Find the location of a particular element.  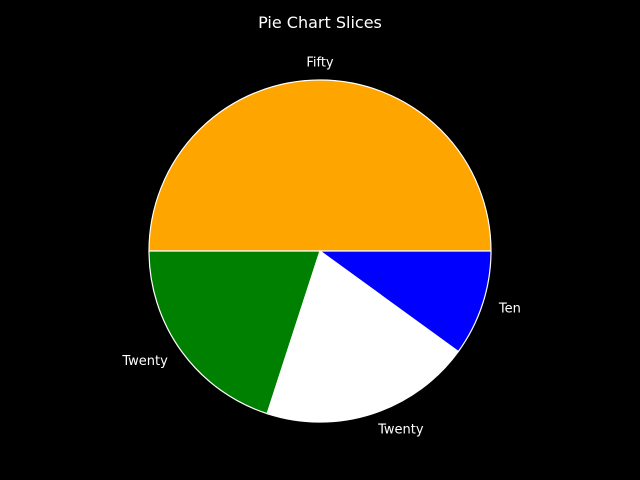

pie-label-2: Twenty is located at coordinates (400, 429).